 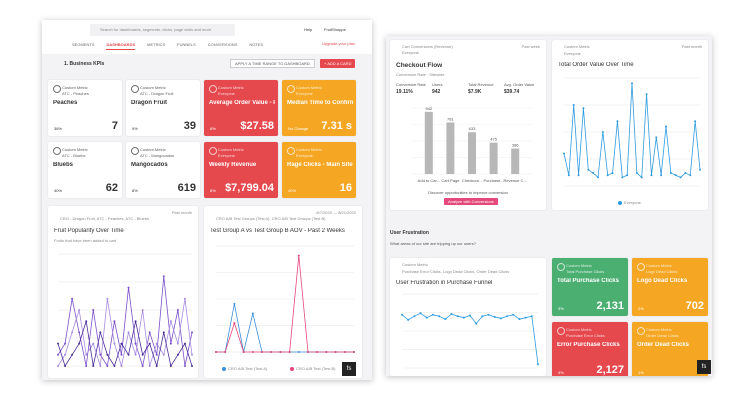 What do you see at coordinates (308, 29) in the screenshot?
I see `help-link: Help` at bounding box center [308, 29].